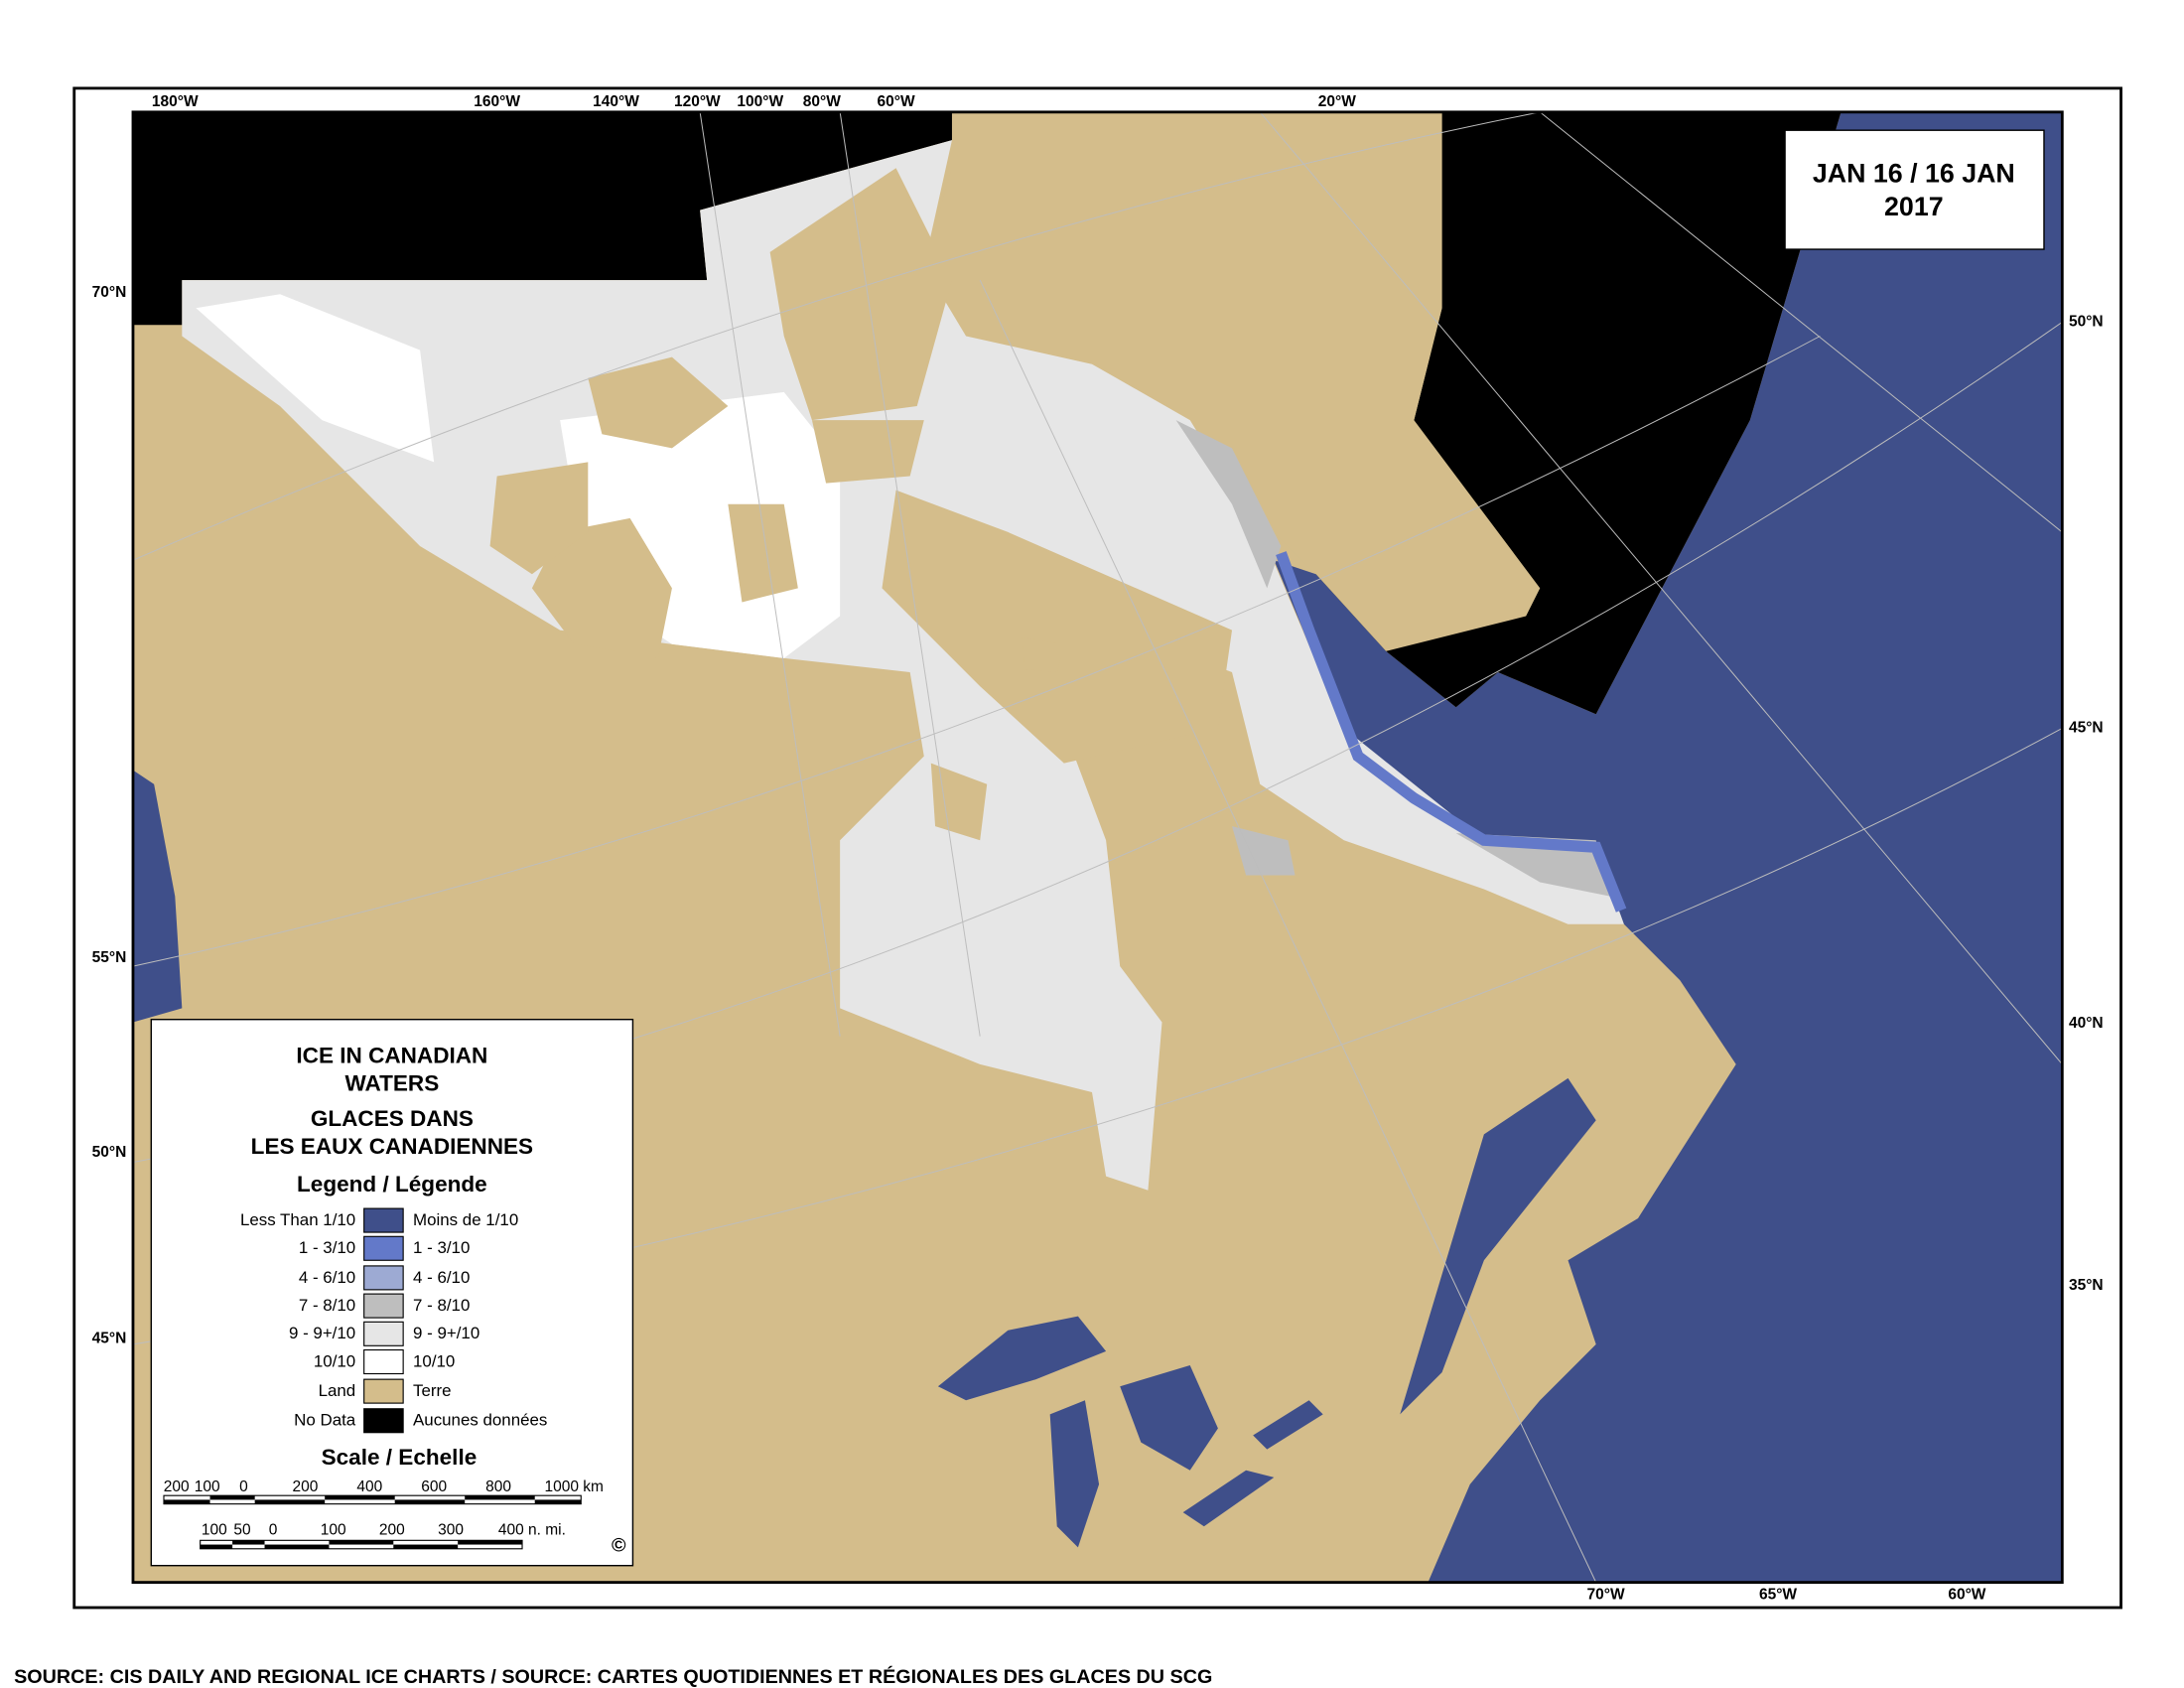 The image size is (2184, 1688). Describe the element at coordinates (1022, 1358) in the screenshot. I see `lake-superior` at that location.